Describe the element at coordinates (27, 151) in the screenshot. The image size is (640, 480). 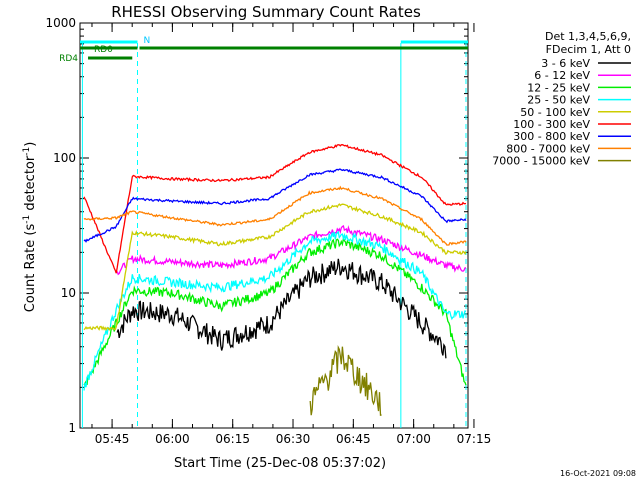
I see `y-label-sup2: -1` at that location.